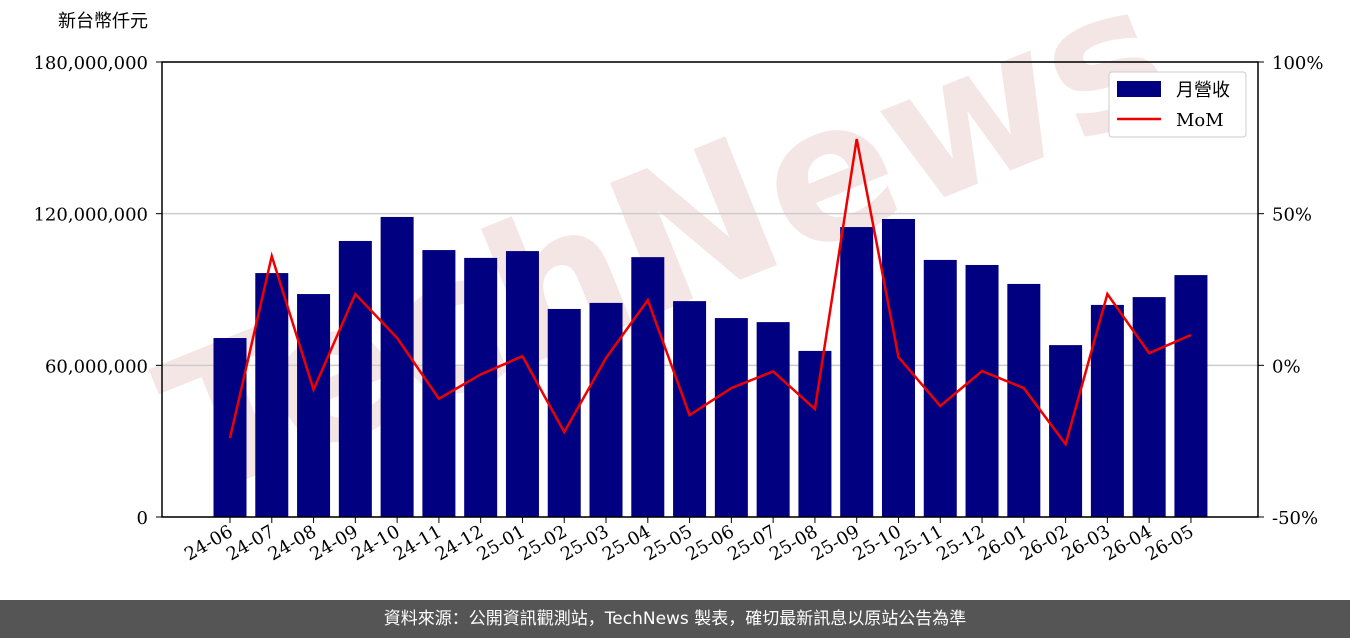 The height and width of the screenshot is (638, 1350). Describe the element at coordinates (1297, 63) in the screenshot. I see `y2-tick-label: 100%` at that location.